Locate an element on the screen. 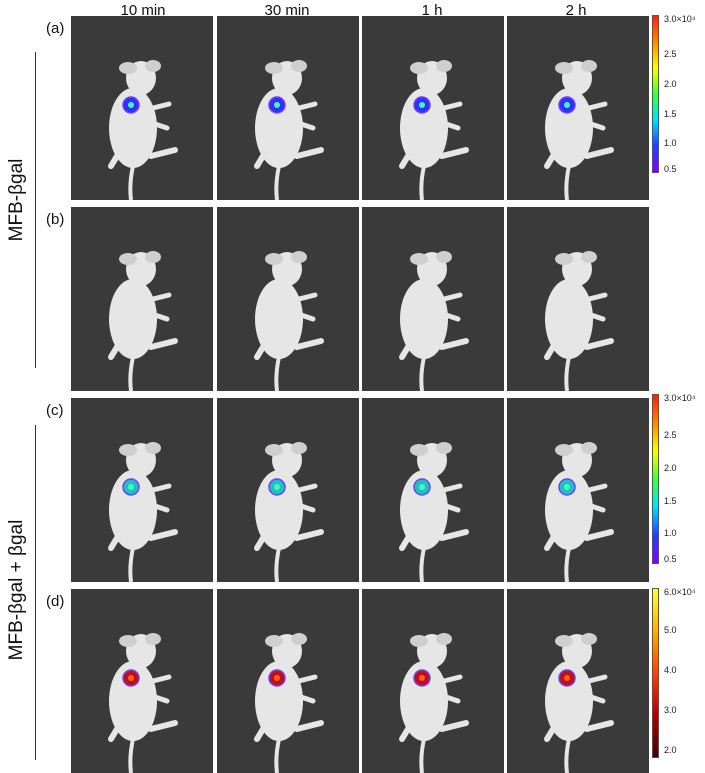  colorbar-a: 3.0×10⁴ 2.5 2.0 1.5 1.0 0.5 is located at coordinates (677, 94).